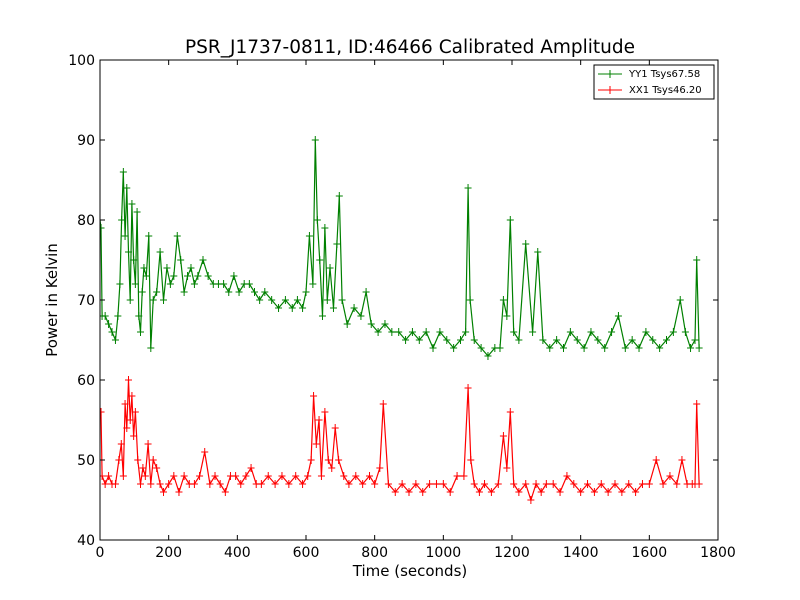 The height and width of the screenshot is (600, 800). What do you see at coordinates (581, 553) in the screenshot?
I see `x-tick-label: 1400` at bounding box center [581, 553].